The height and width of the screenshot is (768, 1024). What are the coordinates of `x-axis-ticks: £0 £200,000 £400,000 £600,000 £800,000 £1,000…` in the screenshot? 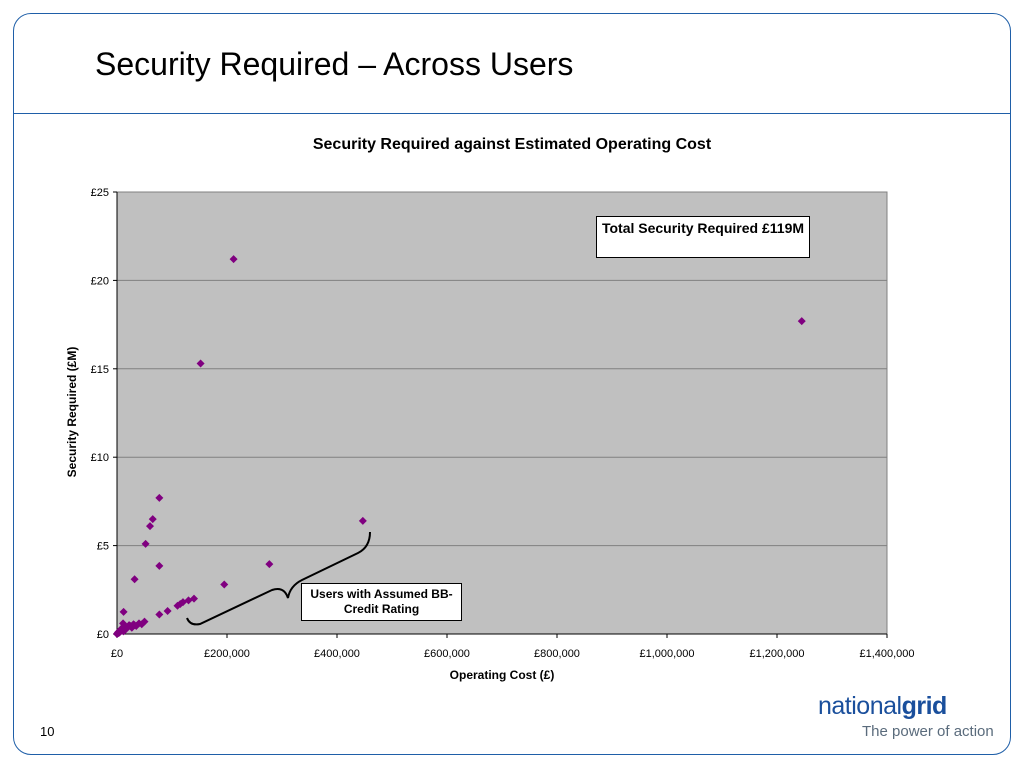 It's located at (513, 647).